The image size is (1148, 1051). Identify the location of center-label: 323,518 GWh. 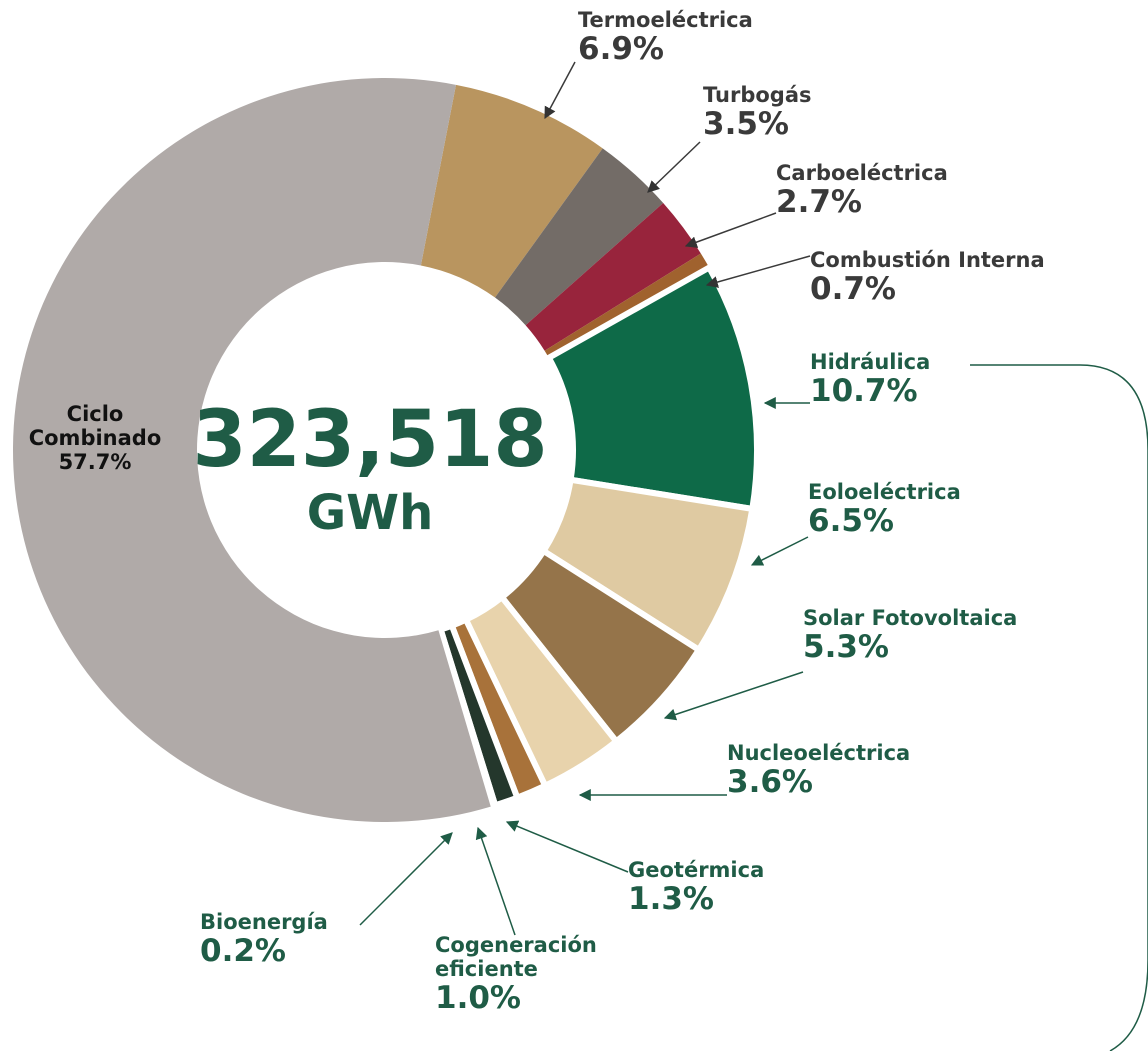
(370, 468).